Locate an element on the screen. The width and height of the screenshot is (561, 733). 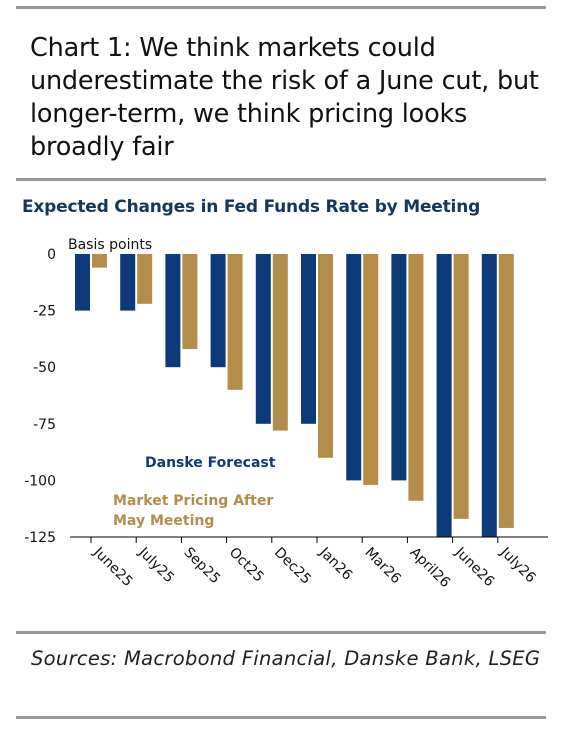
bar-danske-july26 is located at coordinates (489, 395).